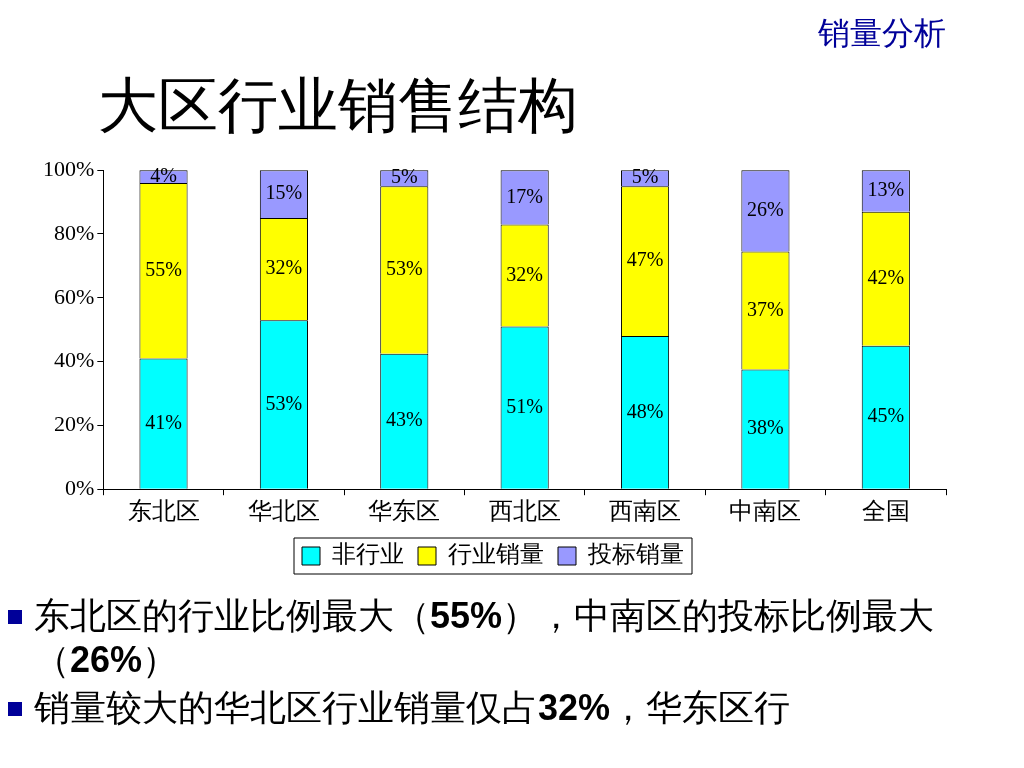 This screenshot has width=1024, height=768. What do you see at coordinates (496, 554) in the screenshot?
I see `legend-label: 行业销量` at bounding box center [496, 554].